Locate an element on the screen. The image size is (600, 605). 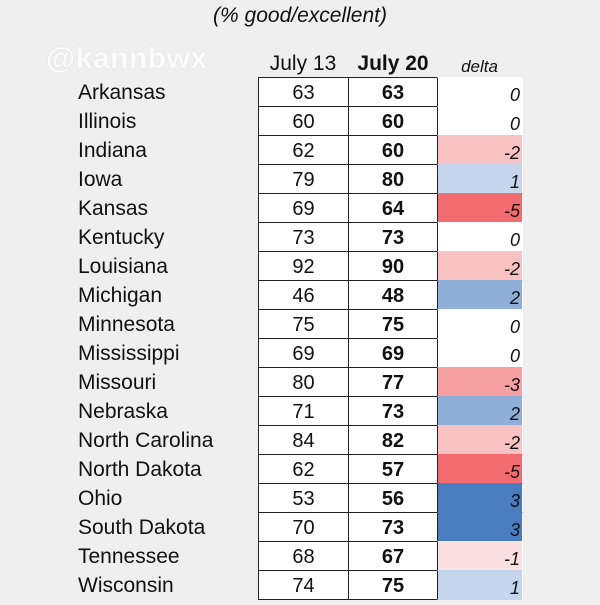
value-july20: 63 is located at coordinates (393, 92).